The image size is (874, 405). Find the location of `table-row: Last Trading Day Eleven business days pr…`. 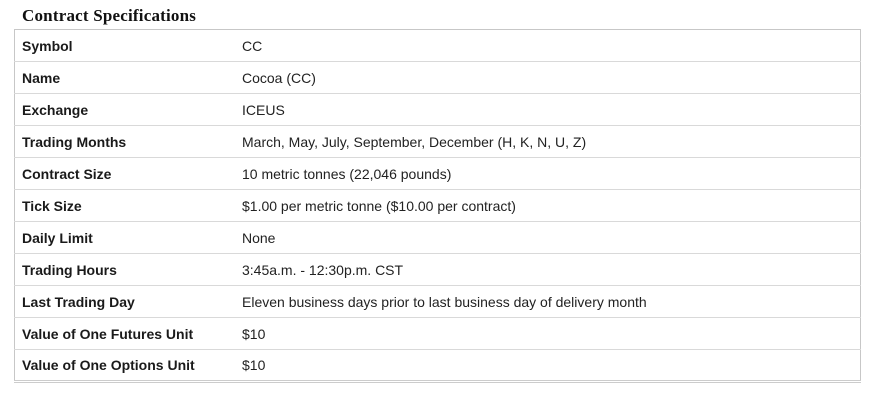

table-row: Last Trading Day Eleven business days pr… is located at coordinates (437, 302).